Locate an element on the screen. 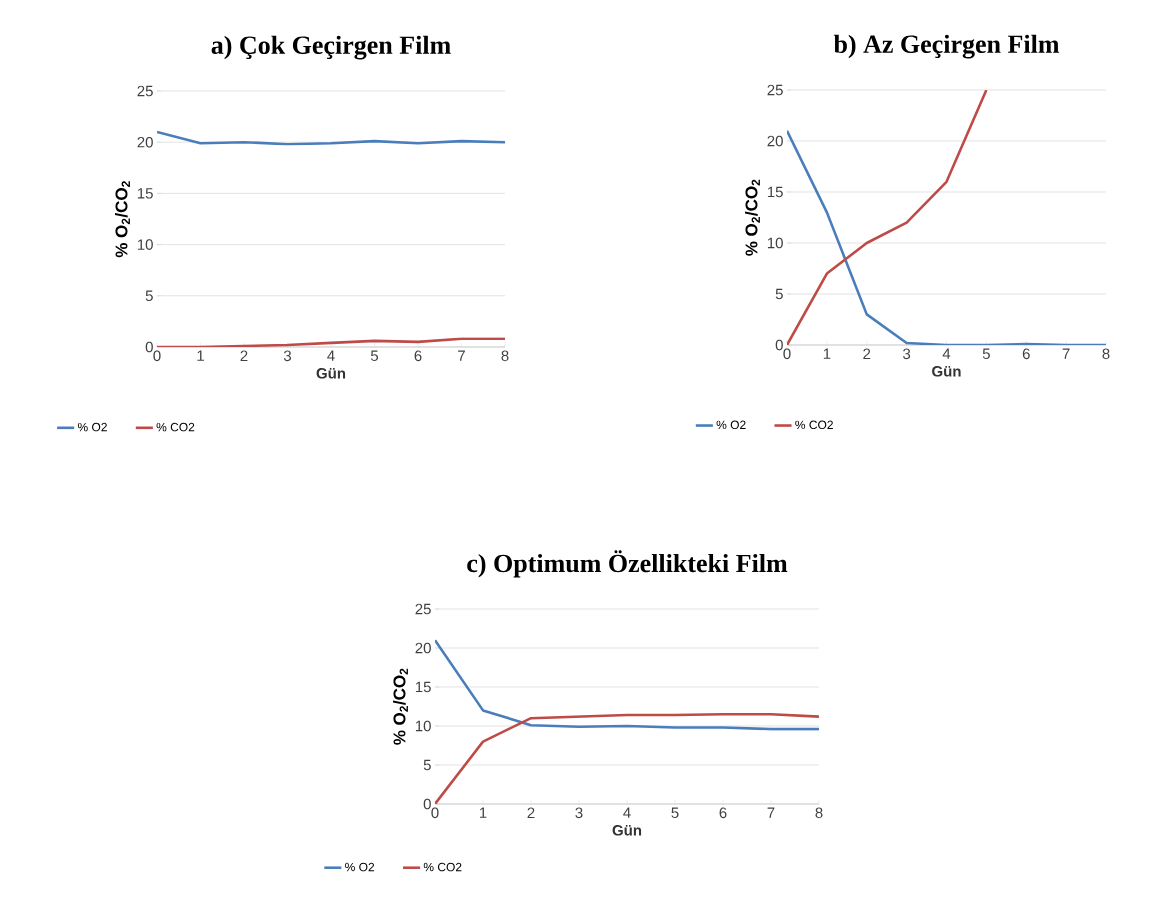 Image resolution: width=1173 pixels, height=910 pixels. chart-title: b) Az Geçirgen Film is located at coordinates (946, 46).